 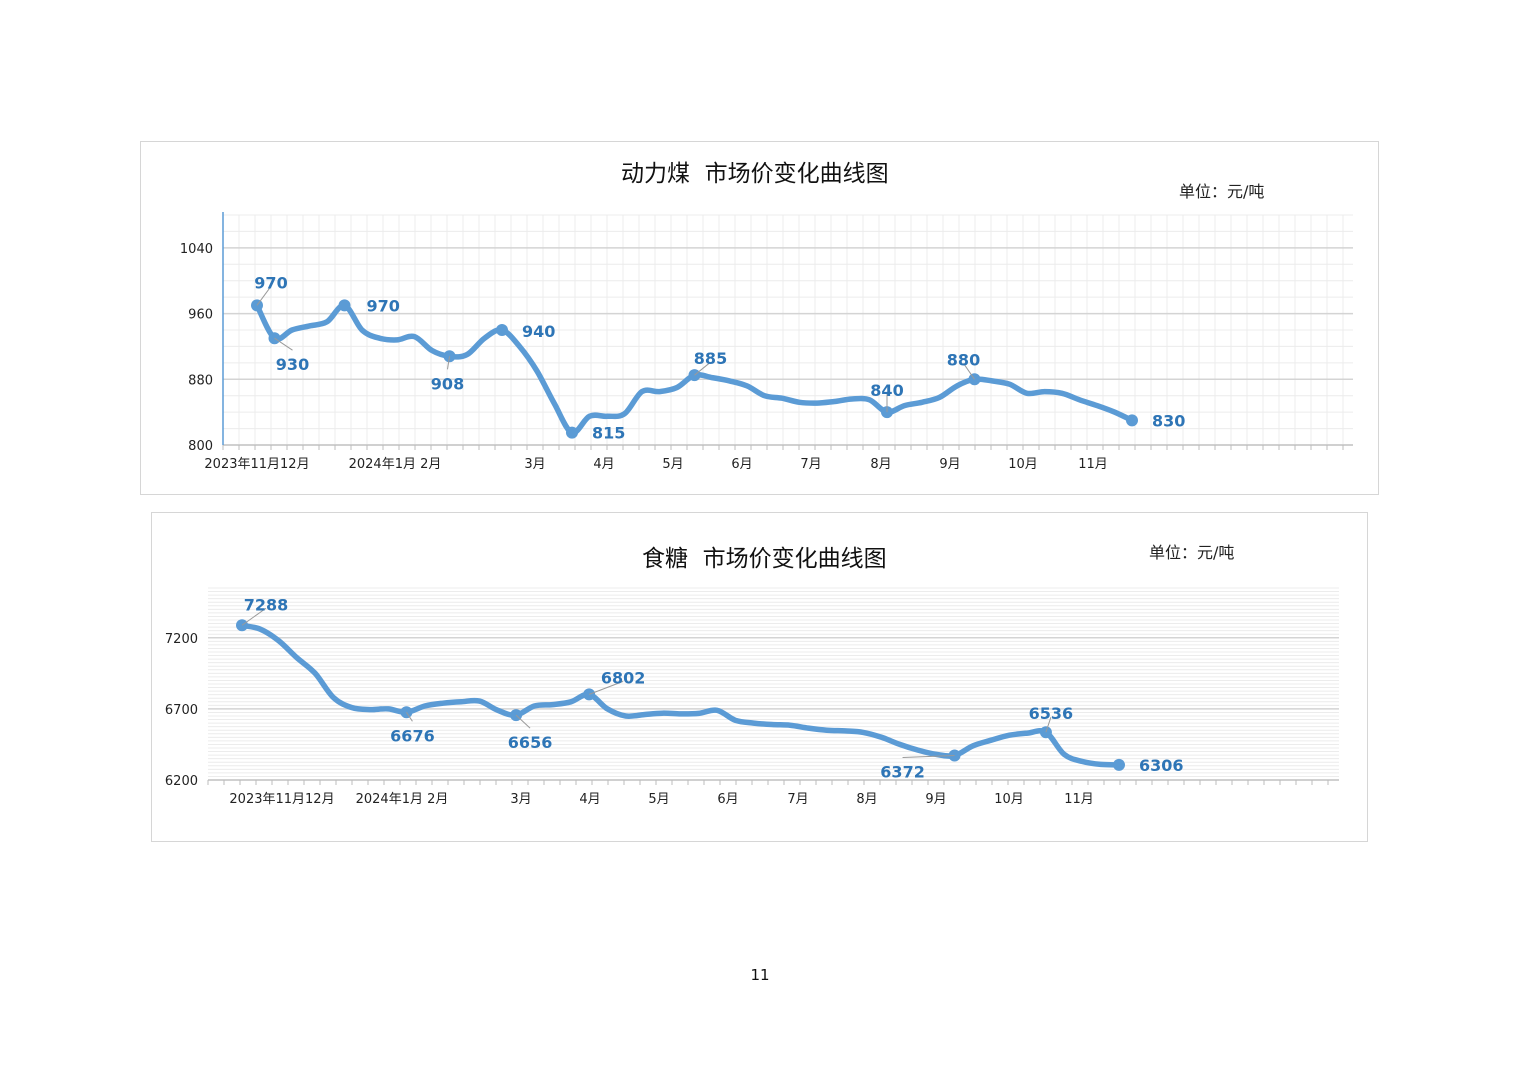 I want to click on y-tick-label: 6700, so click(x=181, y=710).